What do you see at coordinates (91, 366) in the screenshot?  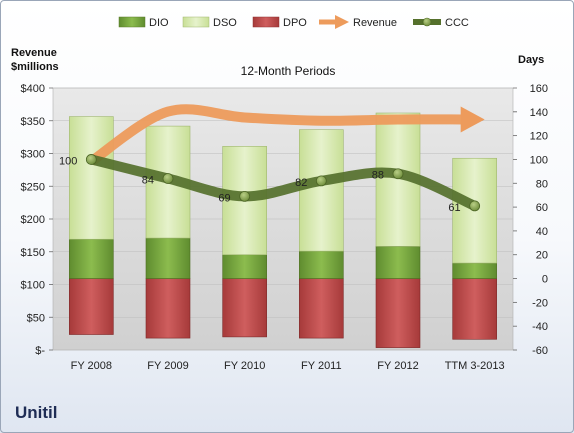 I see `category-label: FY 2008` at bounding box center [91, 366].